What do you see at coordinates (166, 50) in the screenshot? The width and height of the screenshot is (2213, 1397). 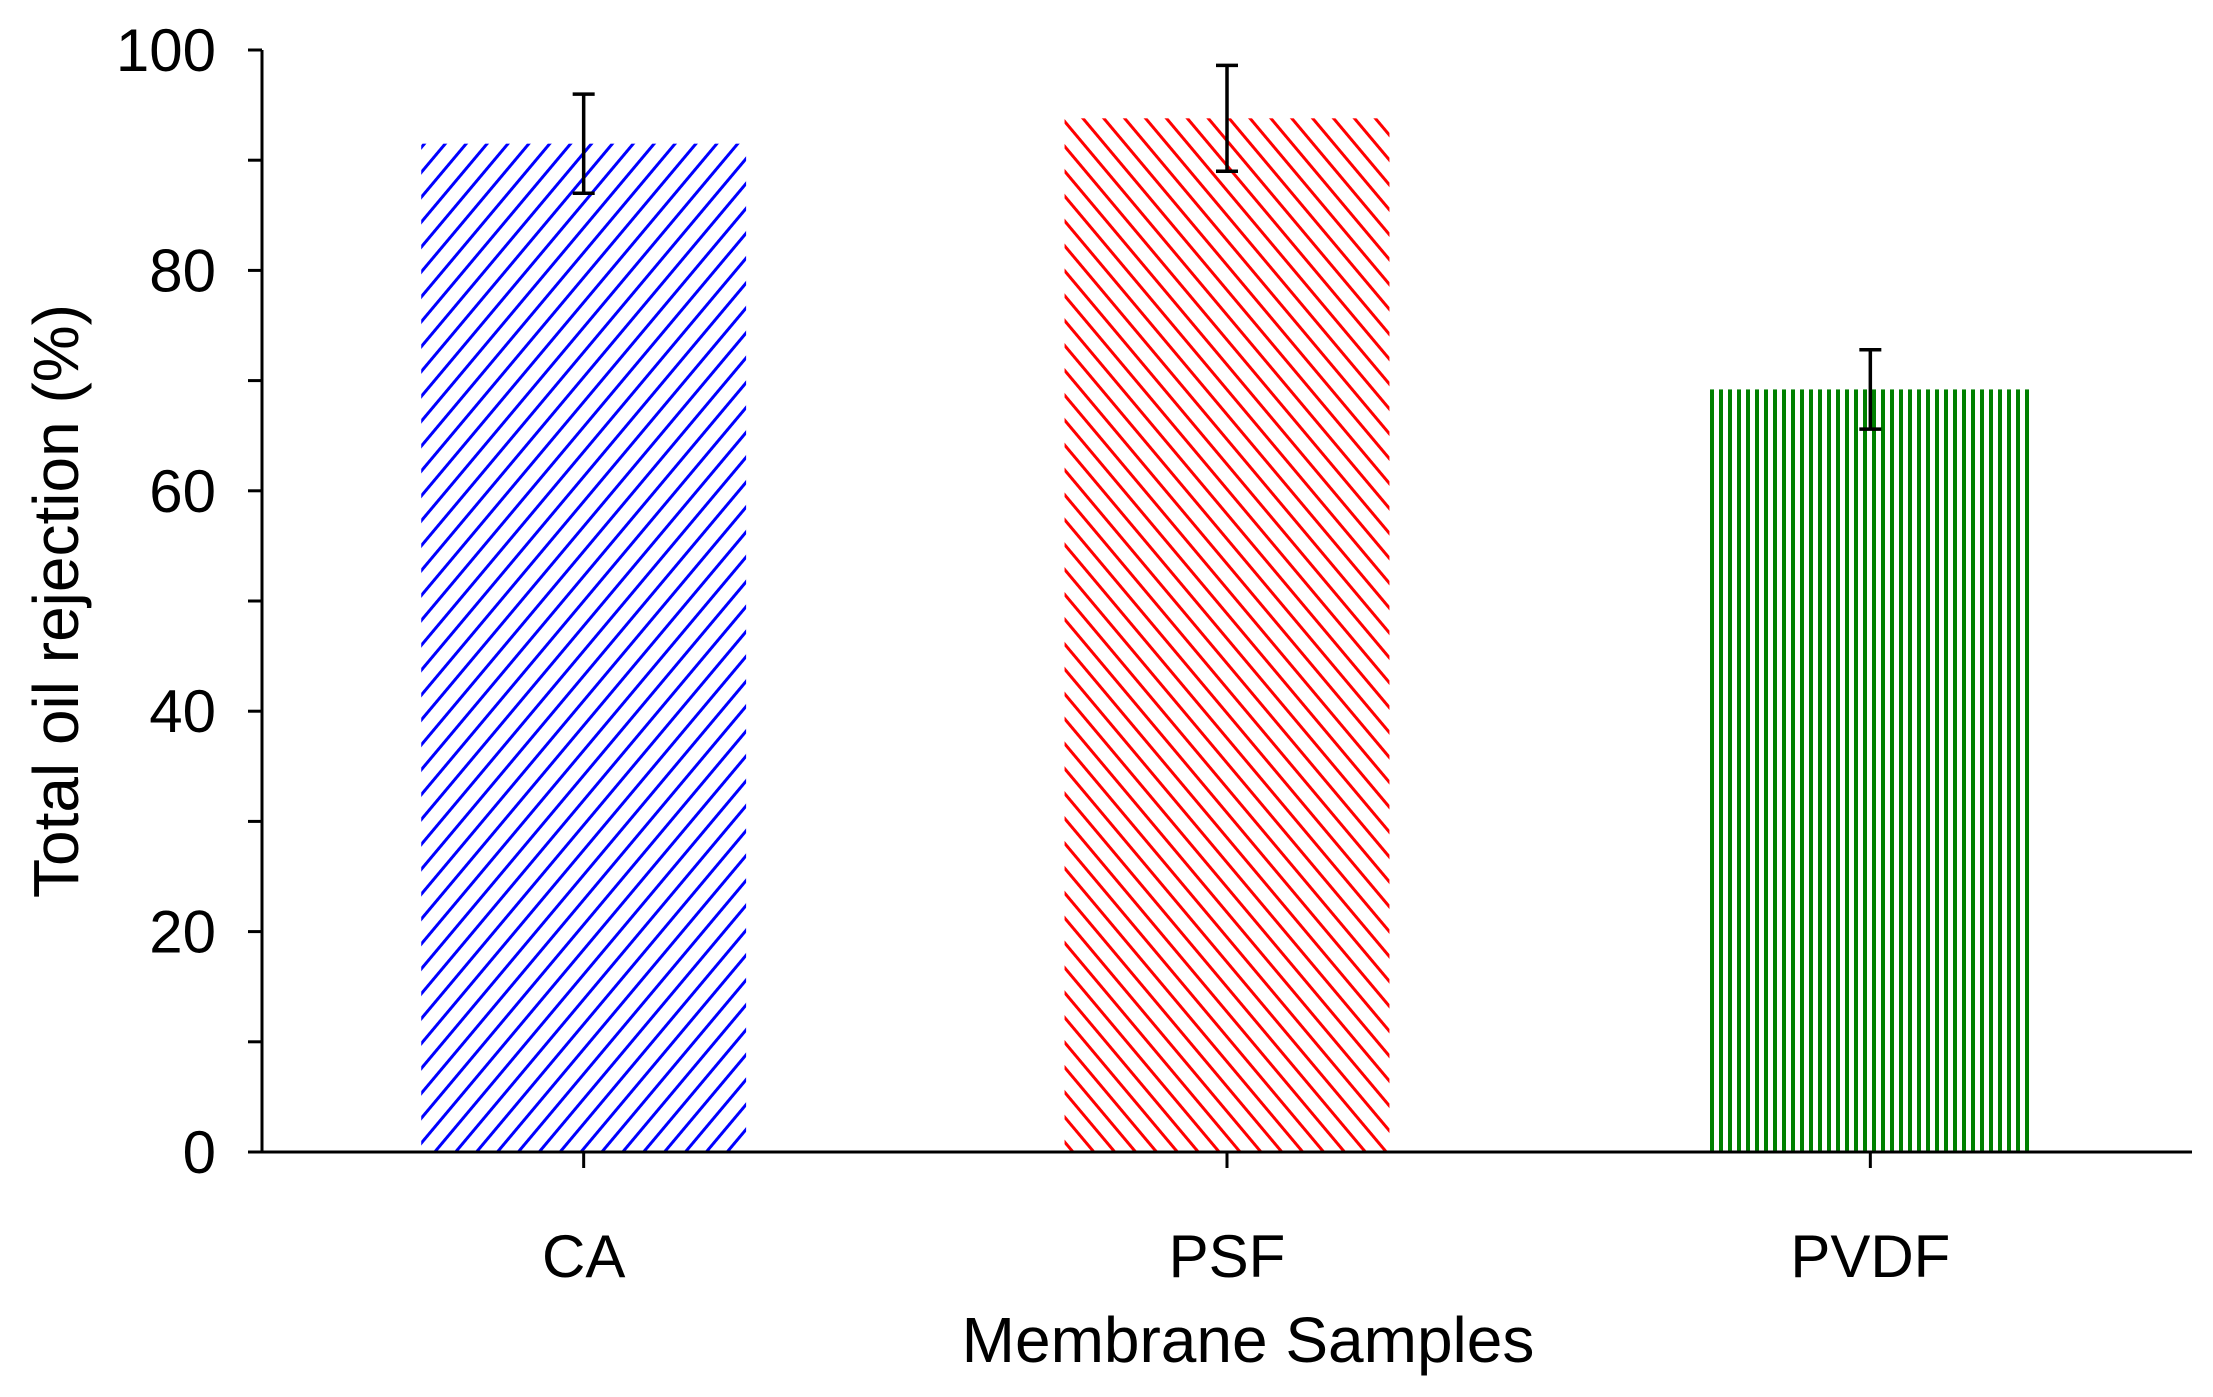 I see `y-tick-label: 100` at bounding box center [166, 50].